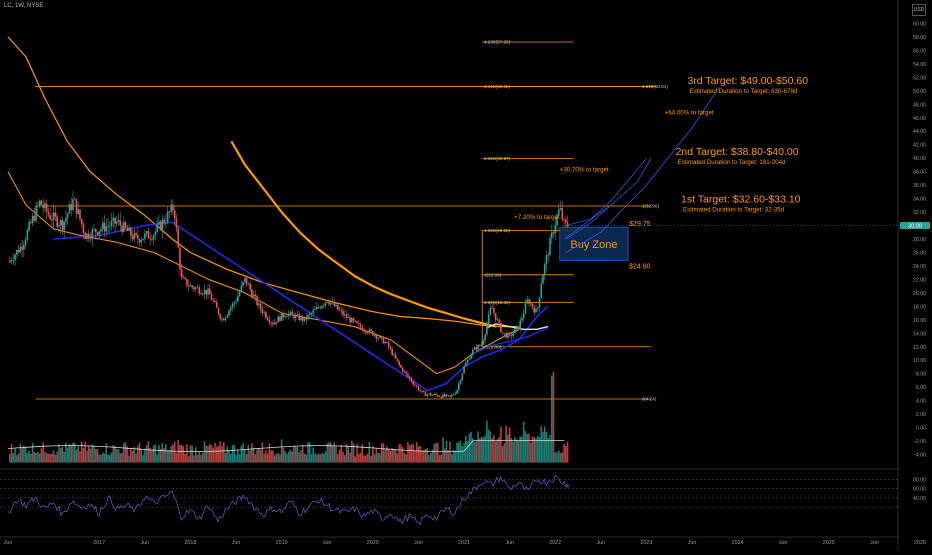  What do you see at coordinates (363, 234) in the screenshot?
I see `moving-average-fragment` at bounding box center [363, 234].